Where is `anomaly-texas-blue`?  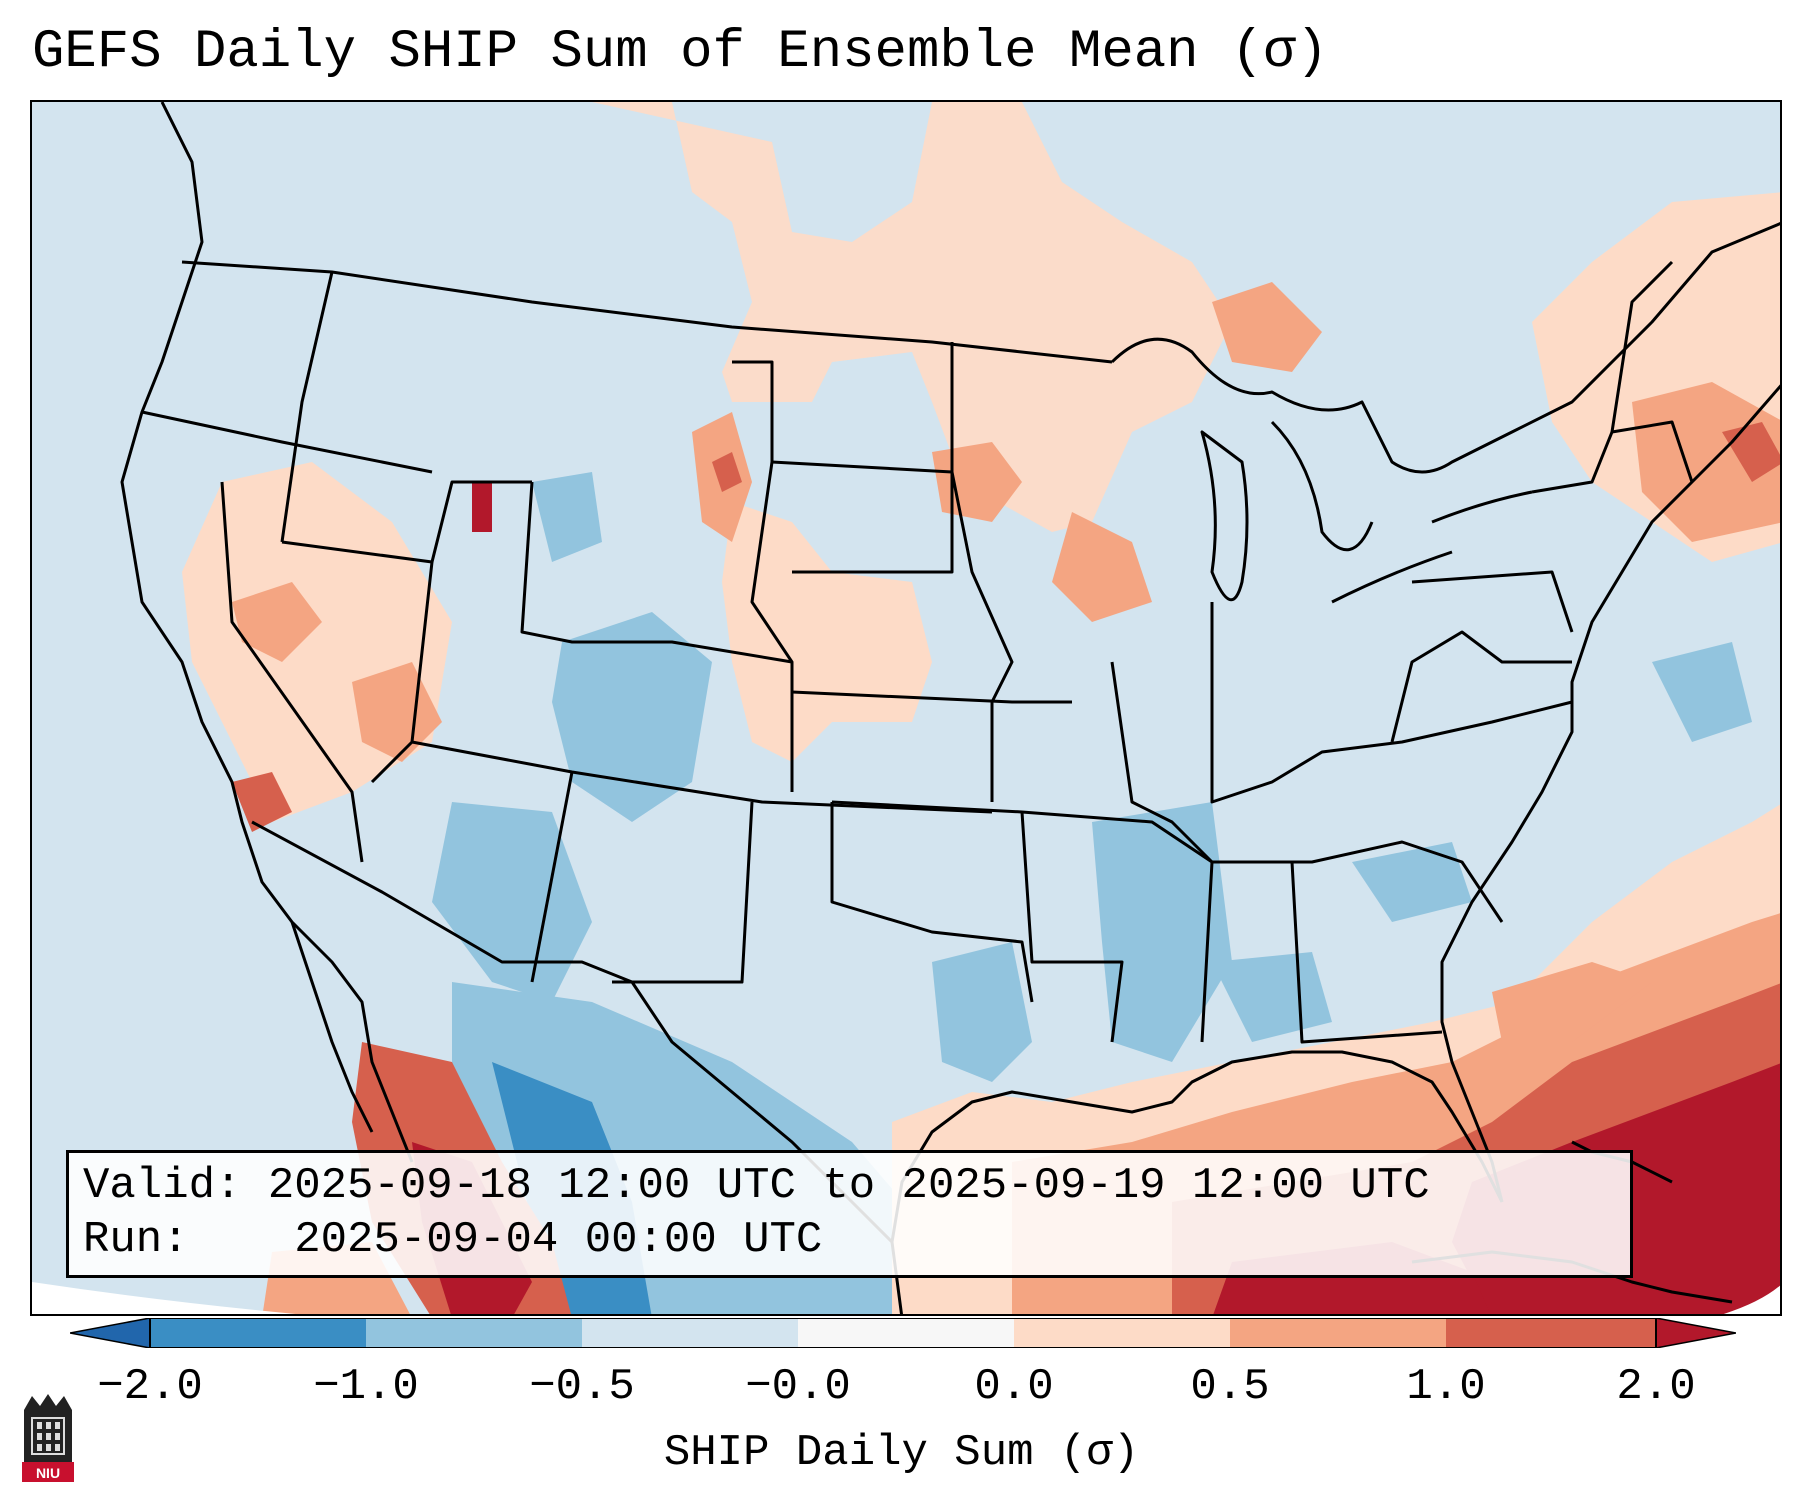
anomaly-texas-blue is located at coordinates (982, 1012).